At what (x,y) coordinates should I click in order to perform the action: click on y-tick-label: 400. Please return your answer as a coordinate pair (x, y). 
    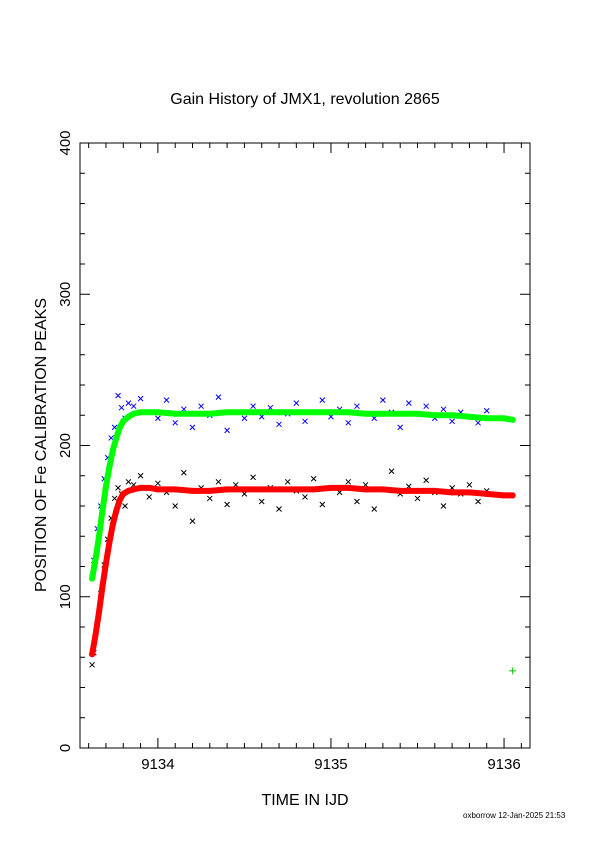
    Looking at the image, I should click on (65, 142).